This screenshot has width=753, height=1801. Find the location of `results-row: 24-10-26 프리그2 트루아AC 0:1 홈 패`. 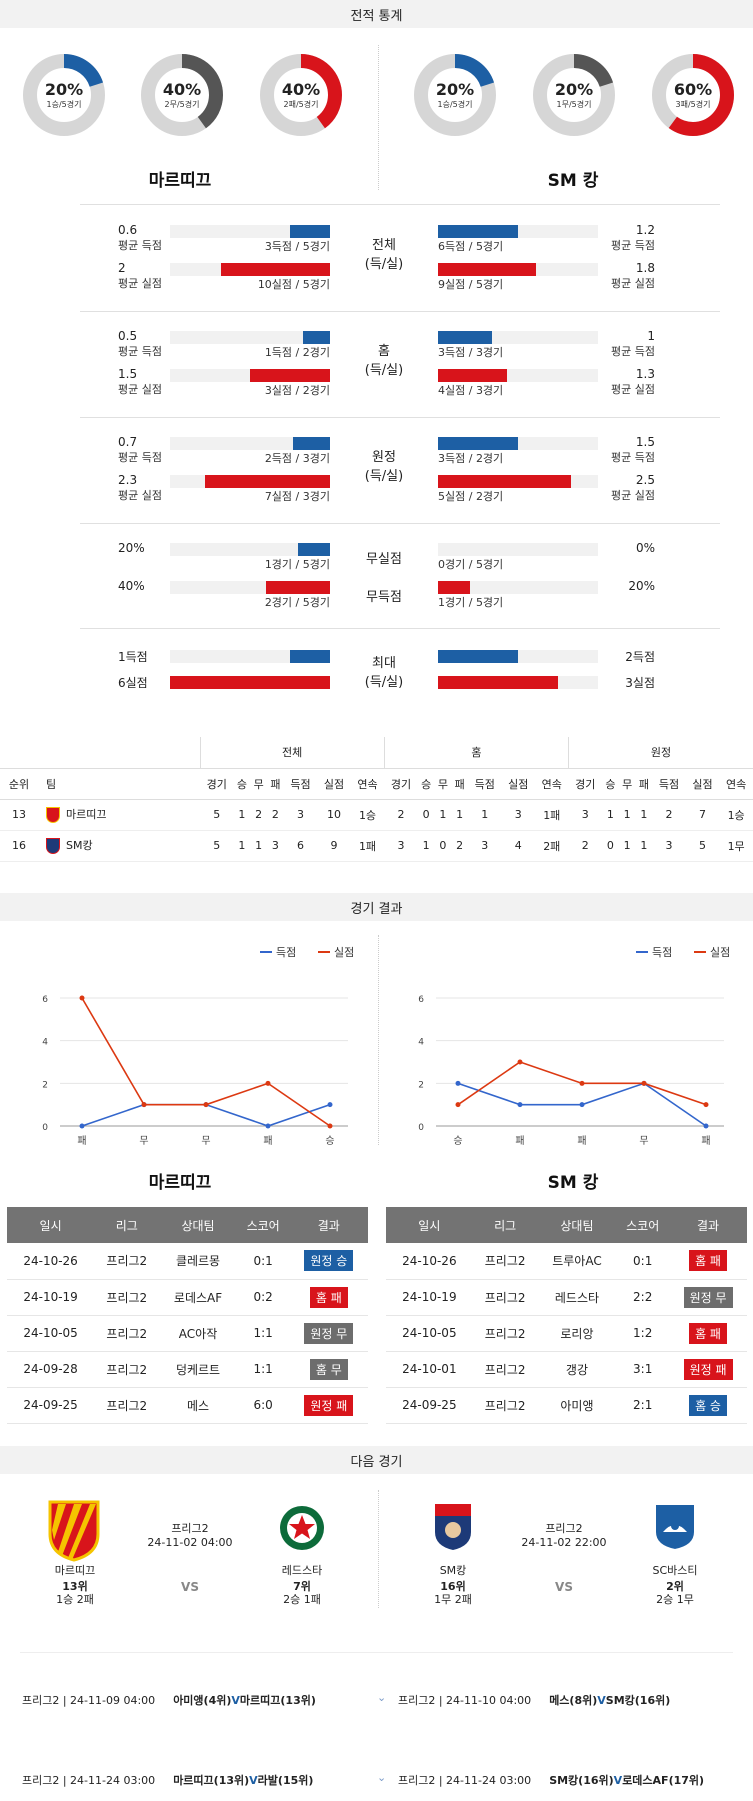

results-row: 24-10-26 프리그2 트루아AC 0:1 홈 패 is located at coordinates (566, 1261).